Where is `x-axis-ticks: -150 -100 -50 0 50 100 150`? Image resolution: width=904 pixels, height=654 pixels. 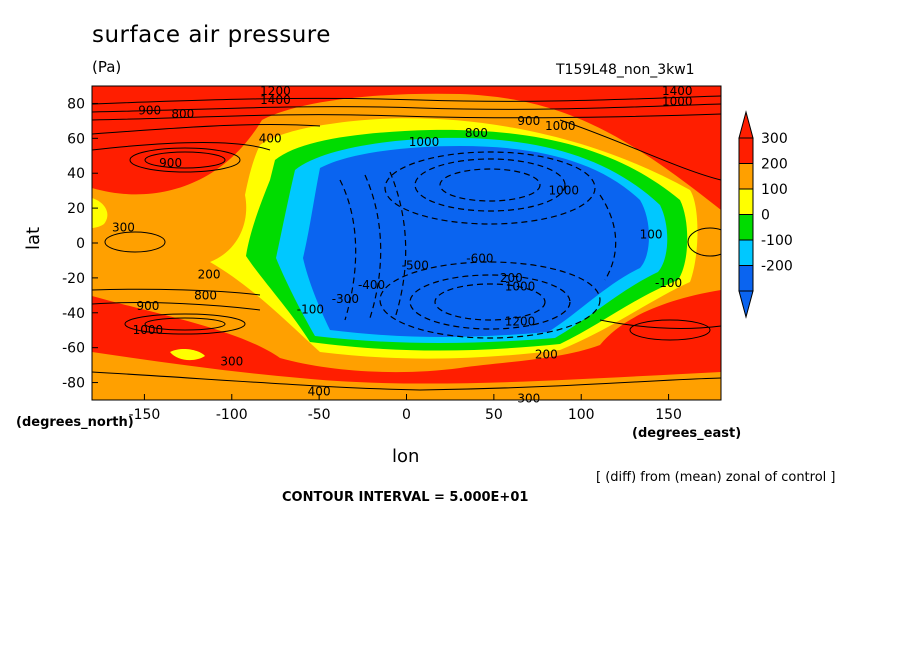 x-axis-ticks: -150 -100 -50 0 50 100 150 is located at coordinates (405, 408).